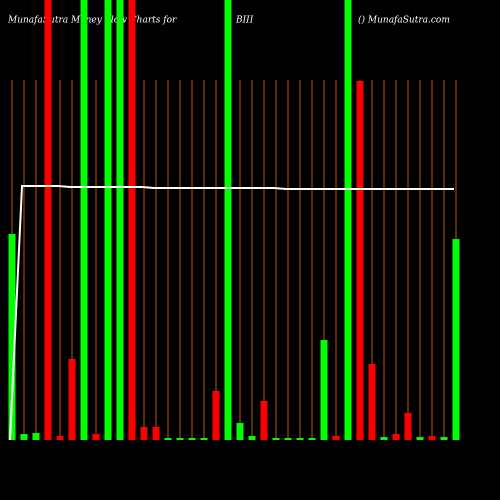 The image size is (500, 500). I want to click on source: () MunafaSutra.com, so click(404, 20).